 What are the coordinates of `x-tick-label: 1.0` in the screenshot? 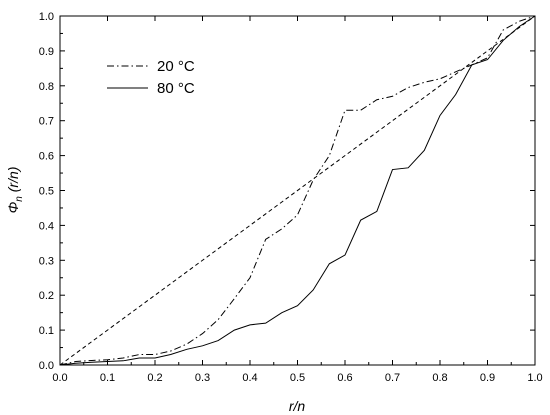 It's located at (534, 378).